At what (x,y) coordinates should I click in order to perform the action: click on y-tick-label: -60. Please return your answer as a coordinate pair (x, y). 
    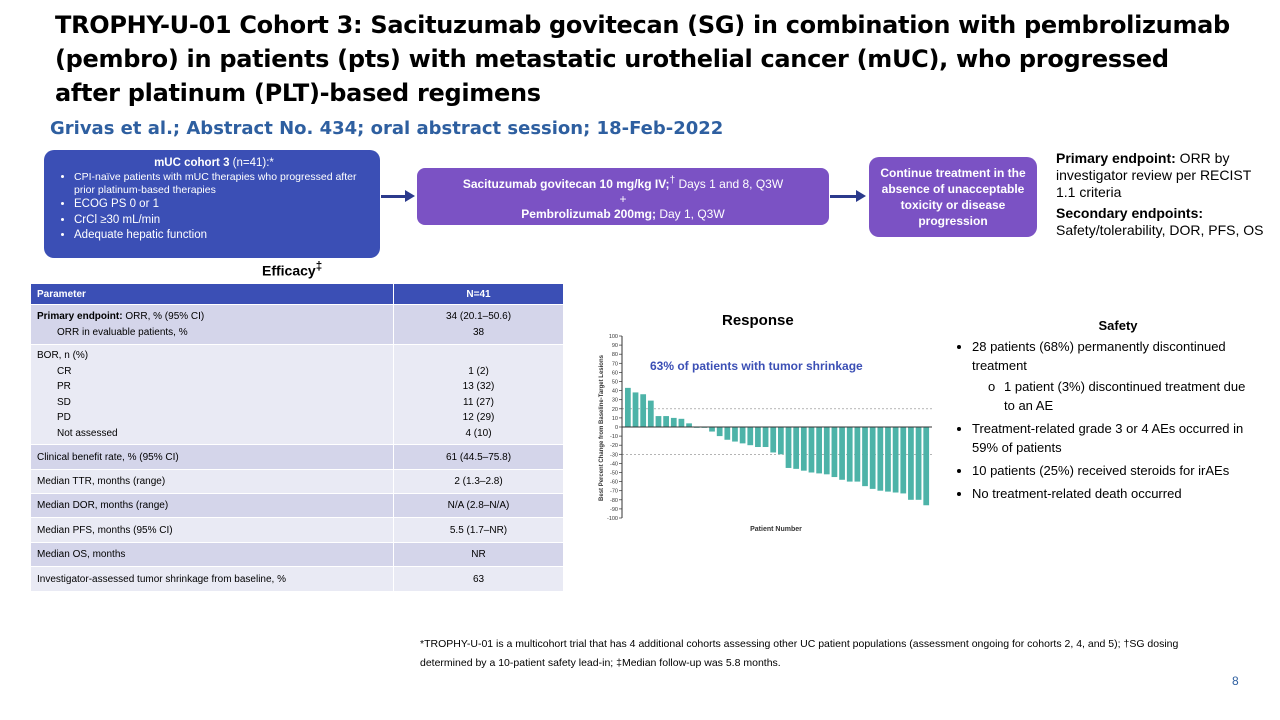
    Looking at the image, I should click on (614, 483).